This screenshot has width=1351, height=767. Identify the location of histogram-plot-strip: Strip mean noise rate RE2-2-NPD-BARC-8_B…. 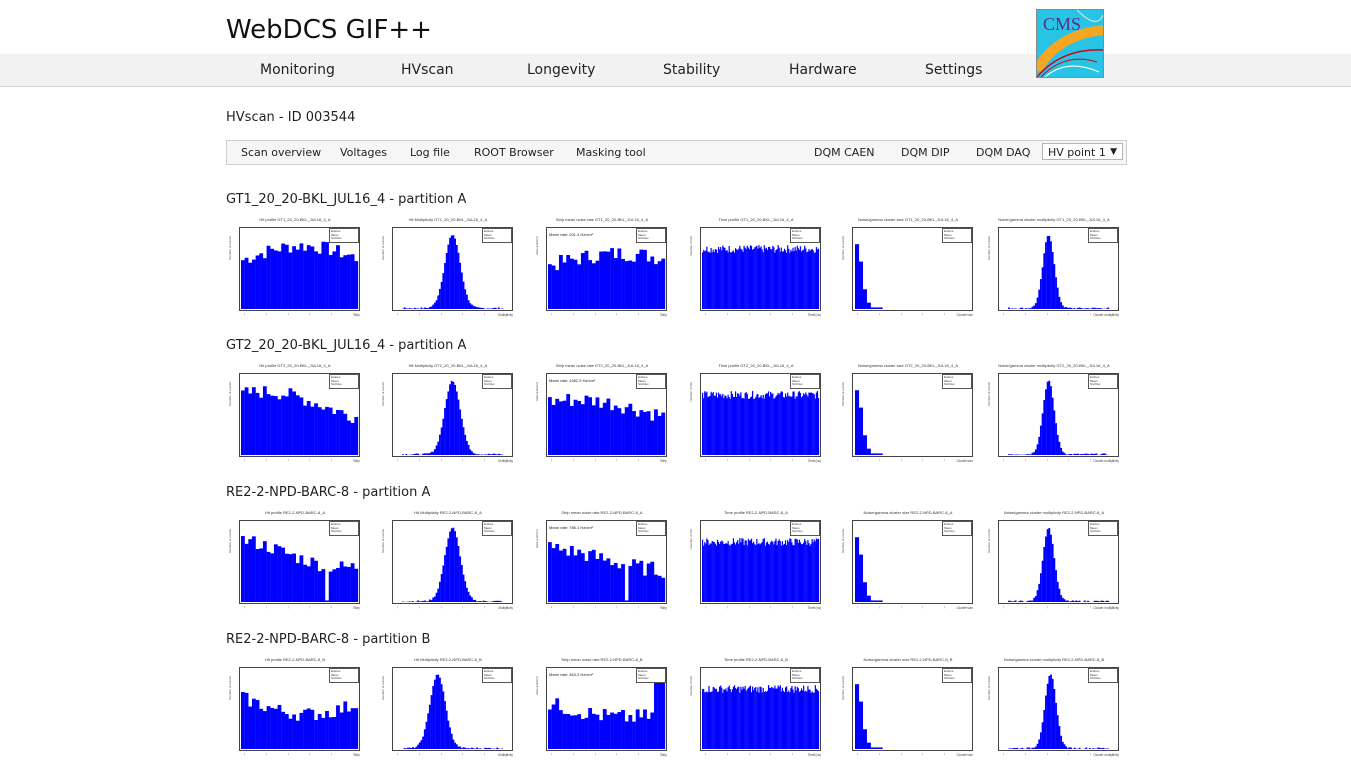
(602, 708).